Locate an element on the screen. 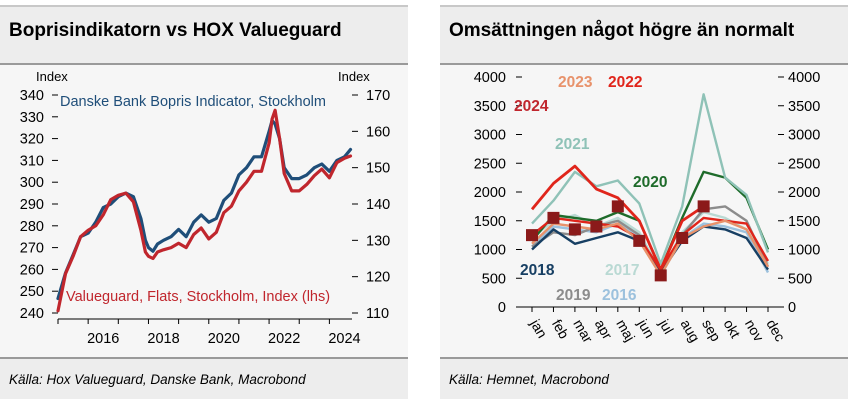 This screenshot has height=403, width=848. x-tick-label: jul is located at coordinates (666, 326).